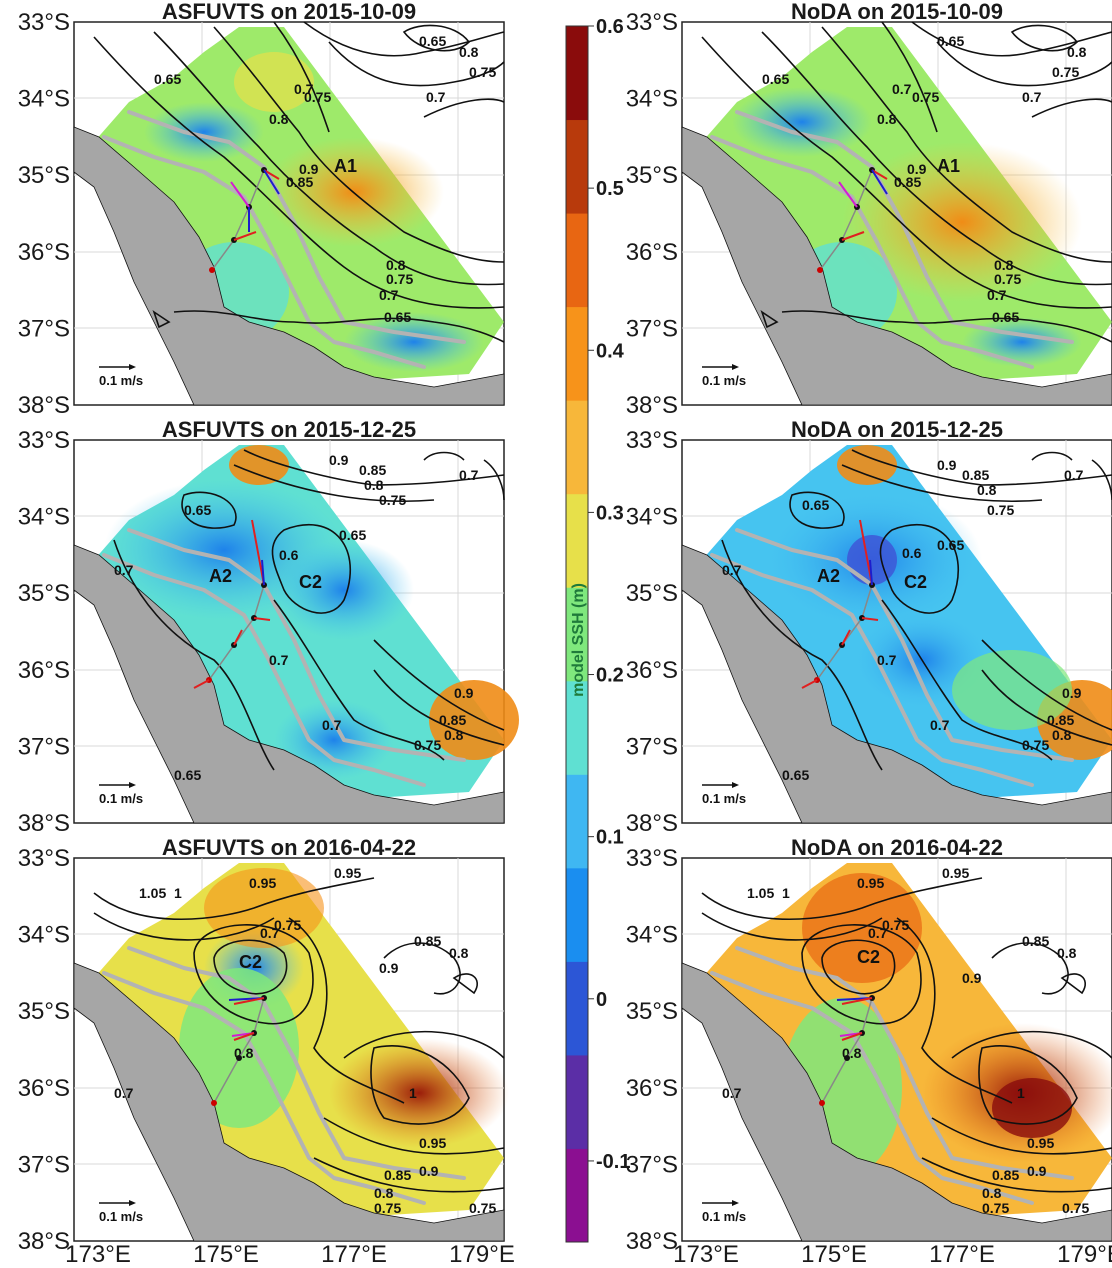  Describe the element at coordinates (290, 1254) in the screenshot. I see `x-axis-left: 173°E 175°E 177°E 179°E` at that location.